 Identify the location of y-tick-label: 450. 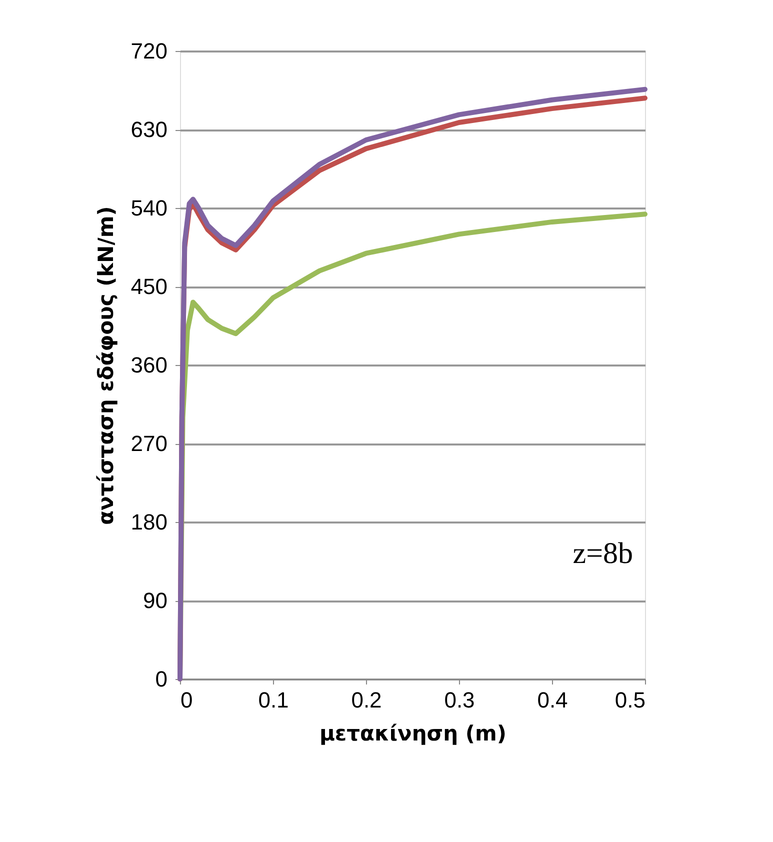
(149, 286).